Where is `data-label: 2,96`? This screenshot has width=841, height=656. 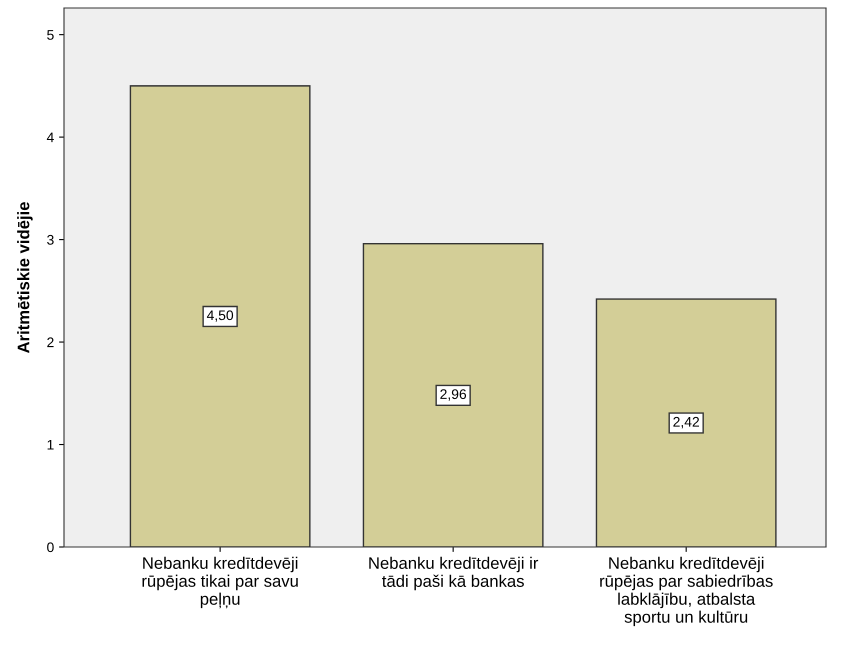
data-label: 2,96 is located at coordinates (453, 395).